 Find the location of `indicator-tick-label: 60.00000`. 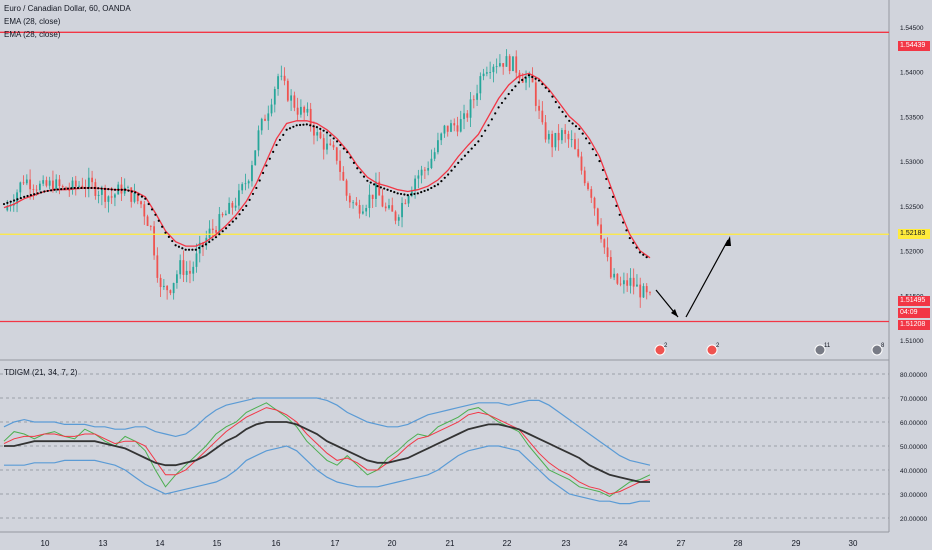

indicator-tick-label: 60.00000 is located at coordinates (913, 423).